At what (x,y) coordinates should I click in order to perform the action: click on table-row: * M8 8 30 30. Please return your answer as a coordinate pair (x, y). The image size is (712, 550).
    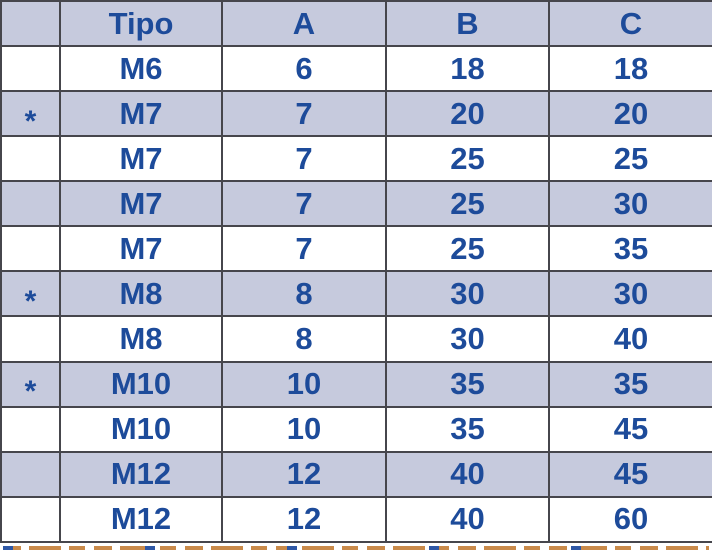
    Looking at the image, I should click on (356, 294).